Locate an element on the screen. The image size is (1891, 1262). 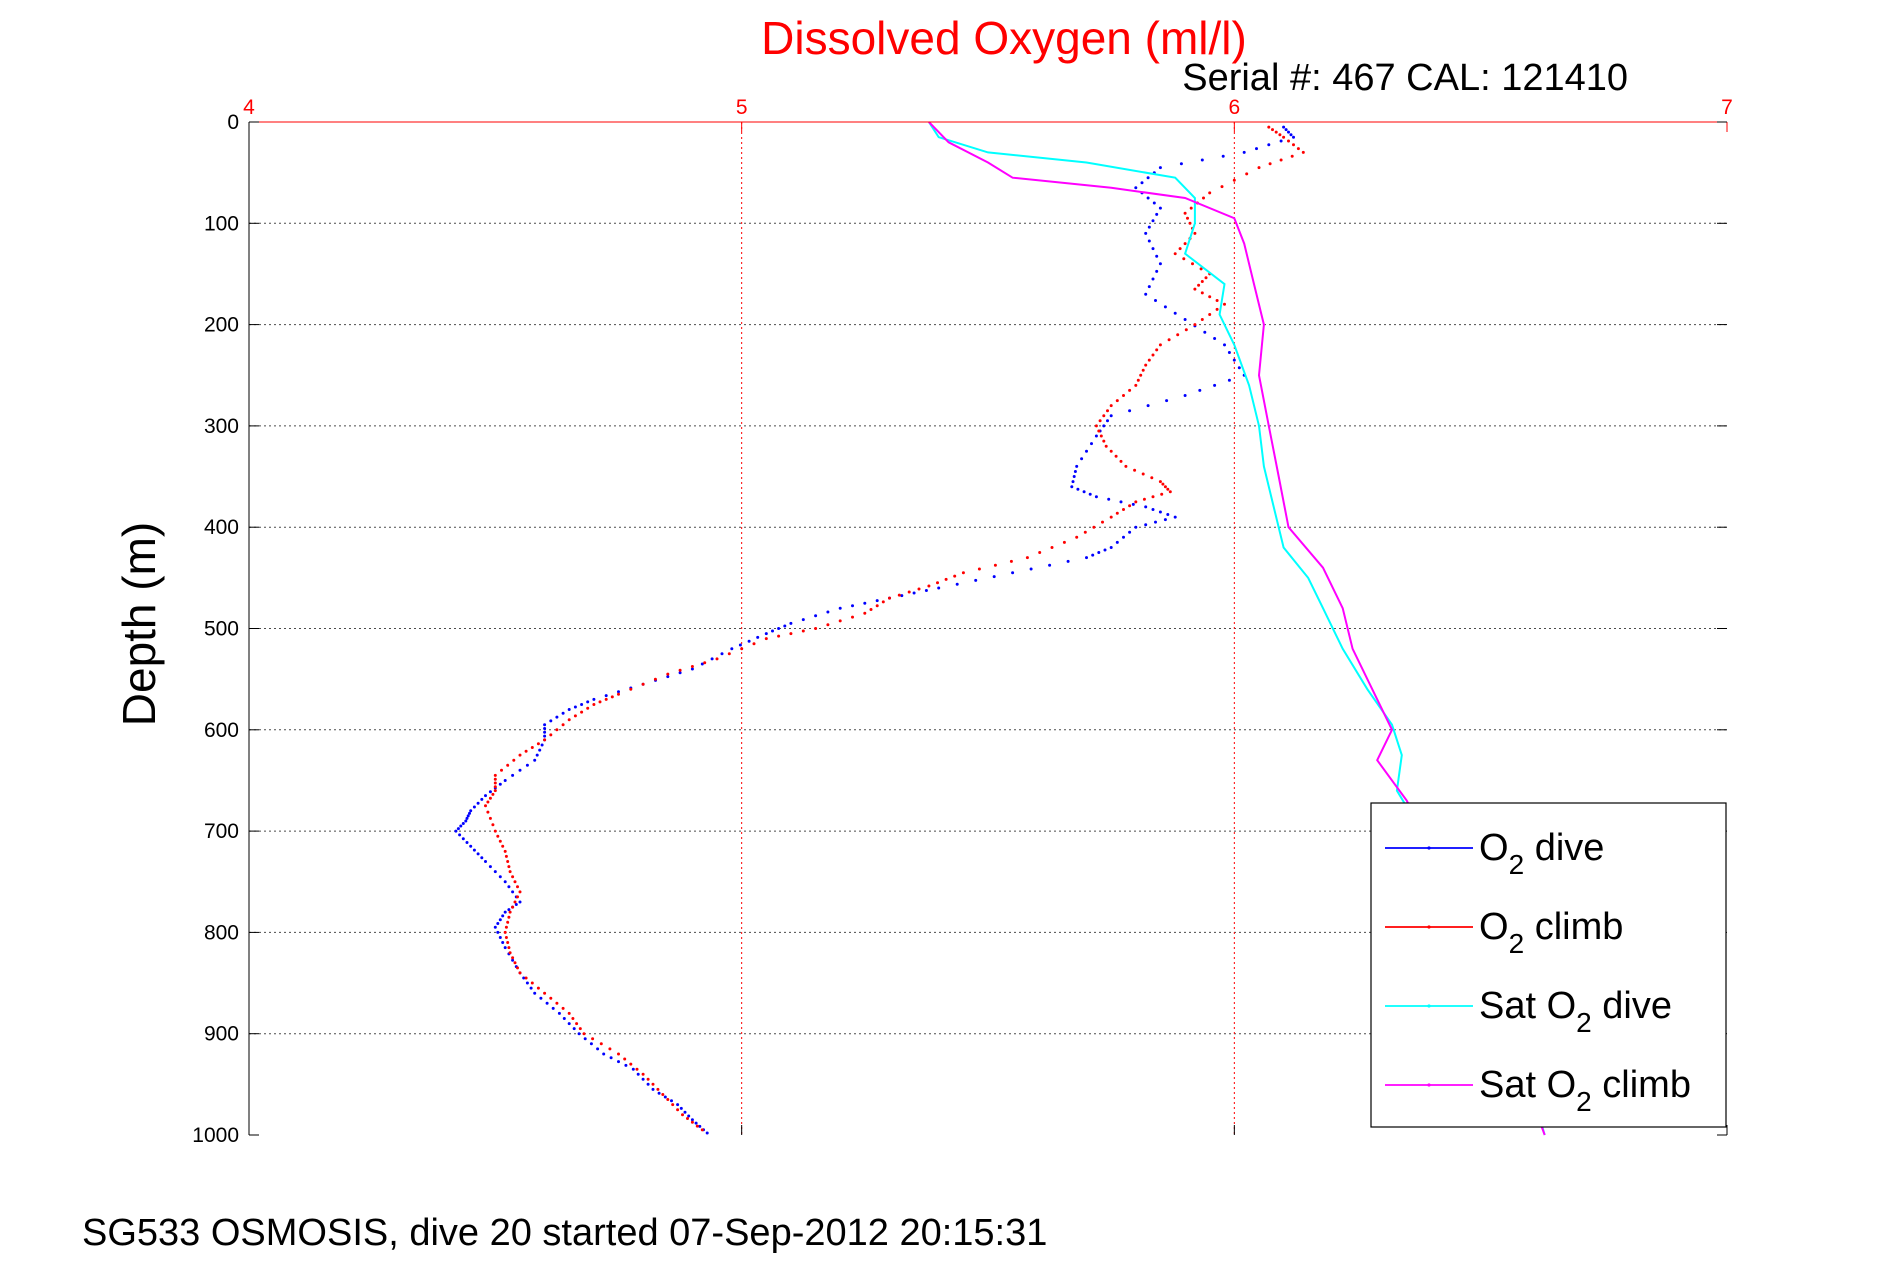
legend-label-sat_climb: Sat O2 climb is located at coordinates (1585, 1090).